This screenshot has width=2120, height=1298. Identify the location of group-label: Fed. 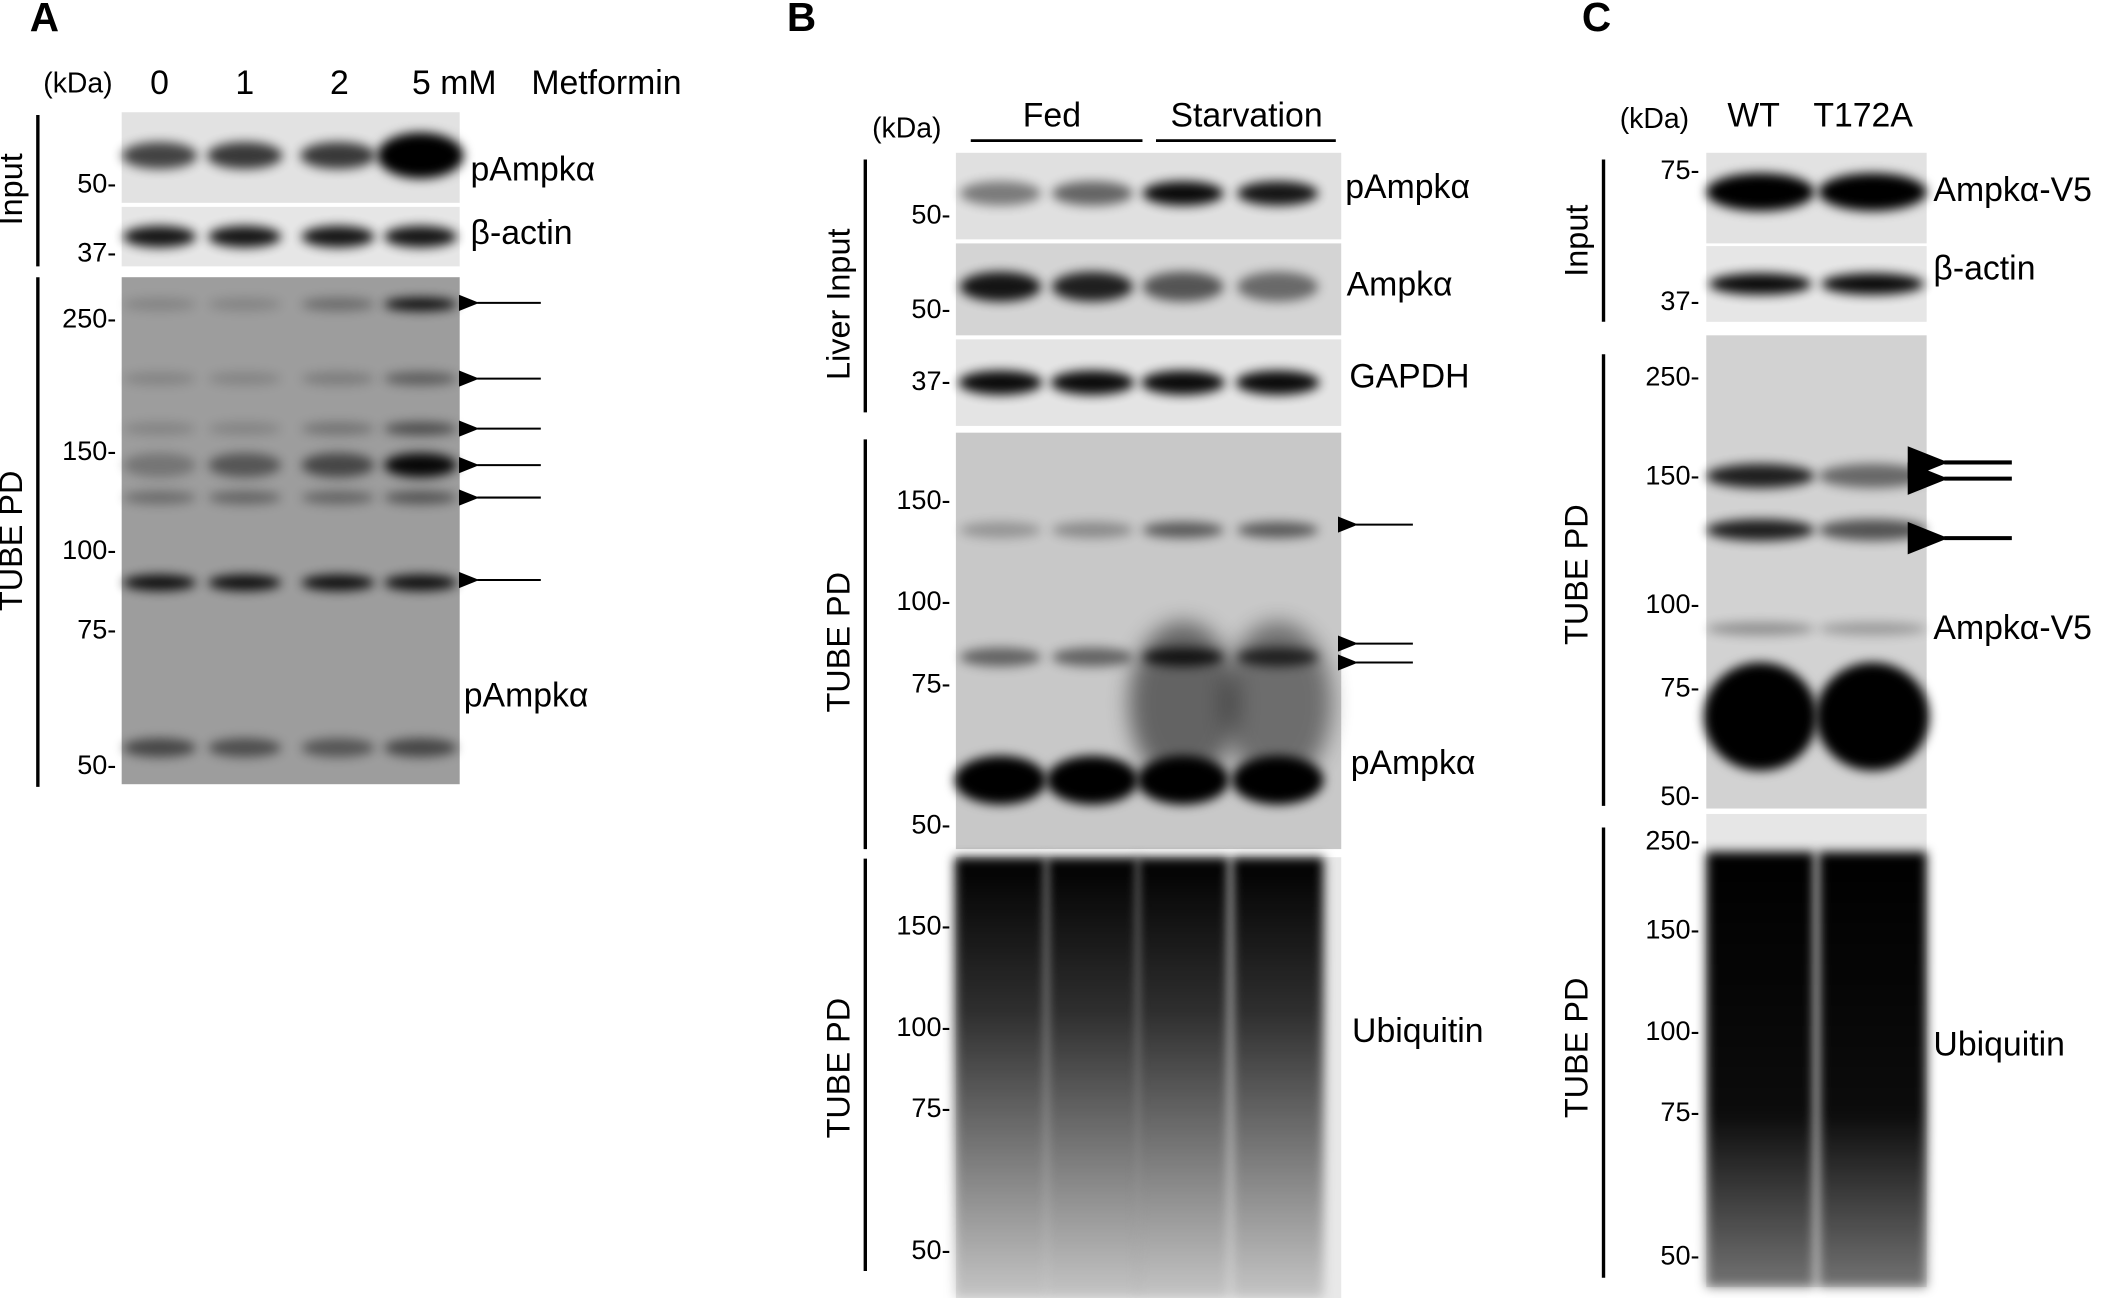
(1052, 116).